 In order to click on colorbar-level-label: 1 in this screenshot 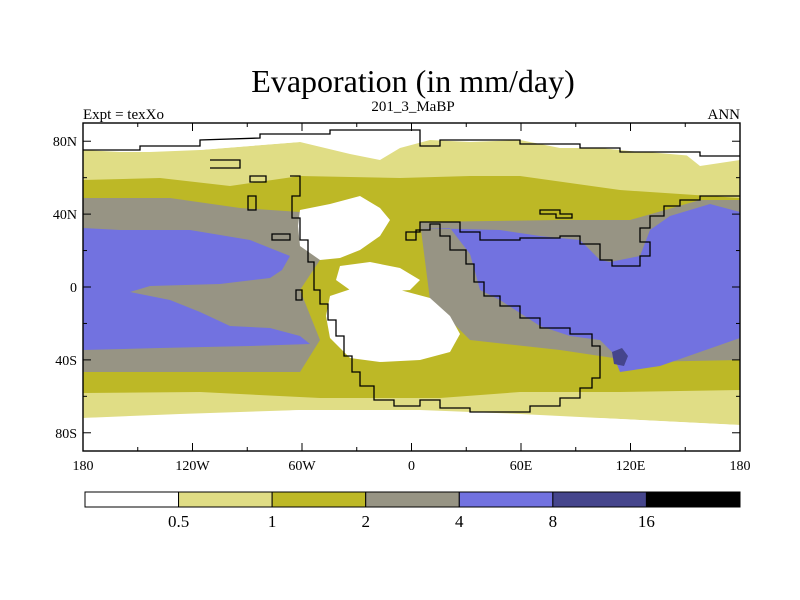, I will do `click(272, 521)`.